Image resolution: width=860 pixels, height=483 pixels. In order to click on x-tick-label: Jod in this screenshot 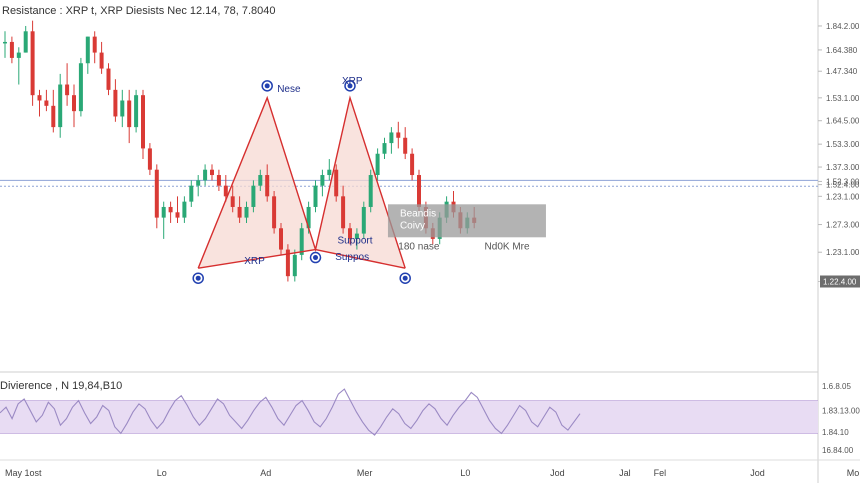, I will do `click(557, 473)`.